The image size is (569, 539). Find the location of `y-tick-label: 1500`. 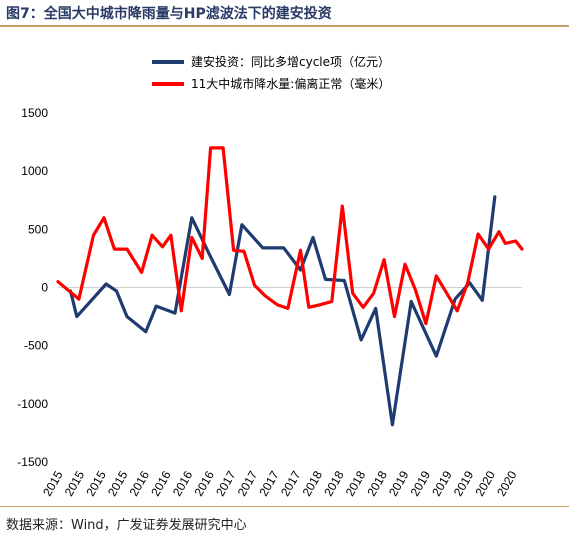

y-tick-label: 1500 is located at coordinates (34, 113).